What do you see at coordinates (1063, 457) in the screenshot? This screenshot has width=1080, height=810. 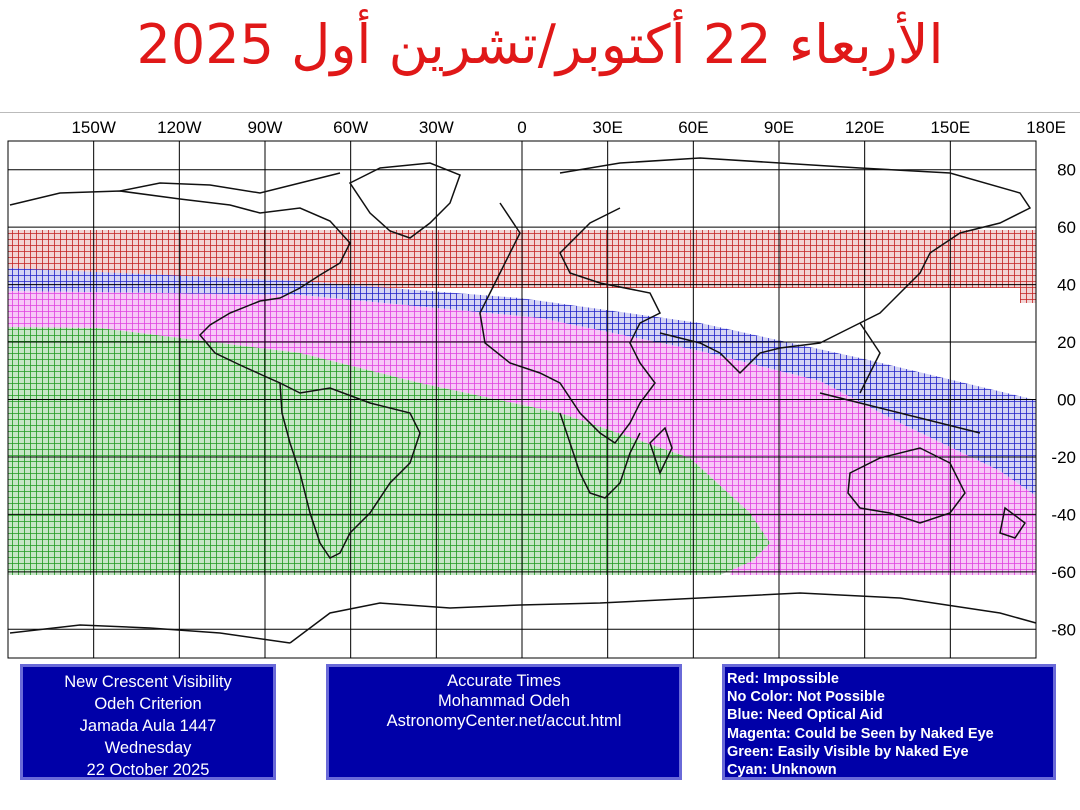 I see `latitude-label: -20` at bounding box center [1063, 457].